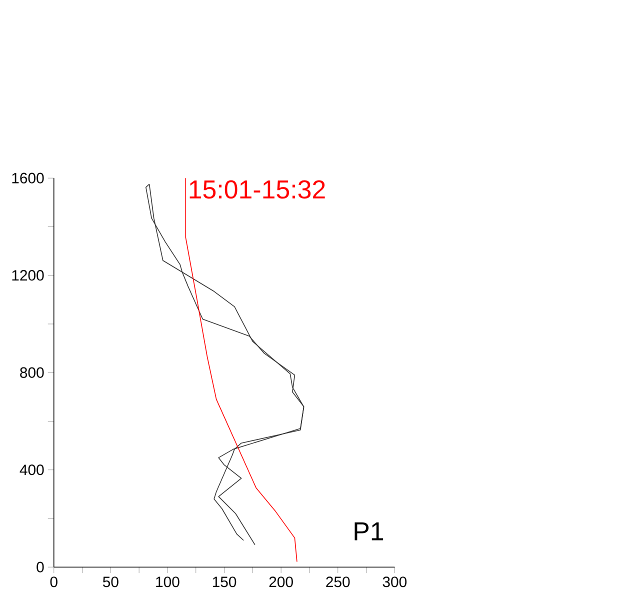  What do you see at coordinates (110, 581) in the screenshot?
I see `x-tick-label: 50` at bounding box center [110, 581].